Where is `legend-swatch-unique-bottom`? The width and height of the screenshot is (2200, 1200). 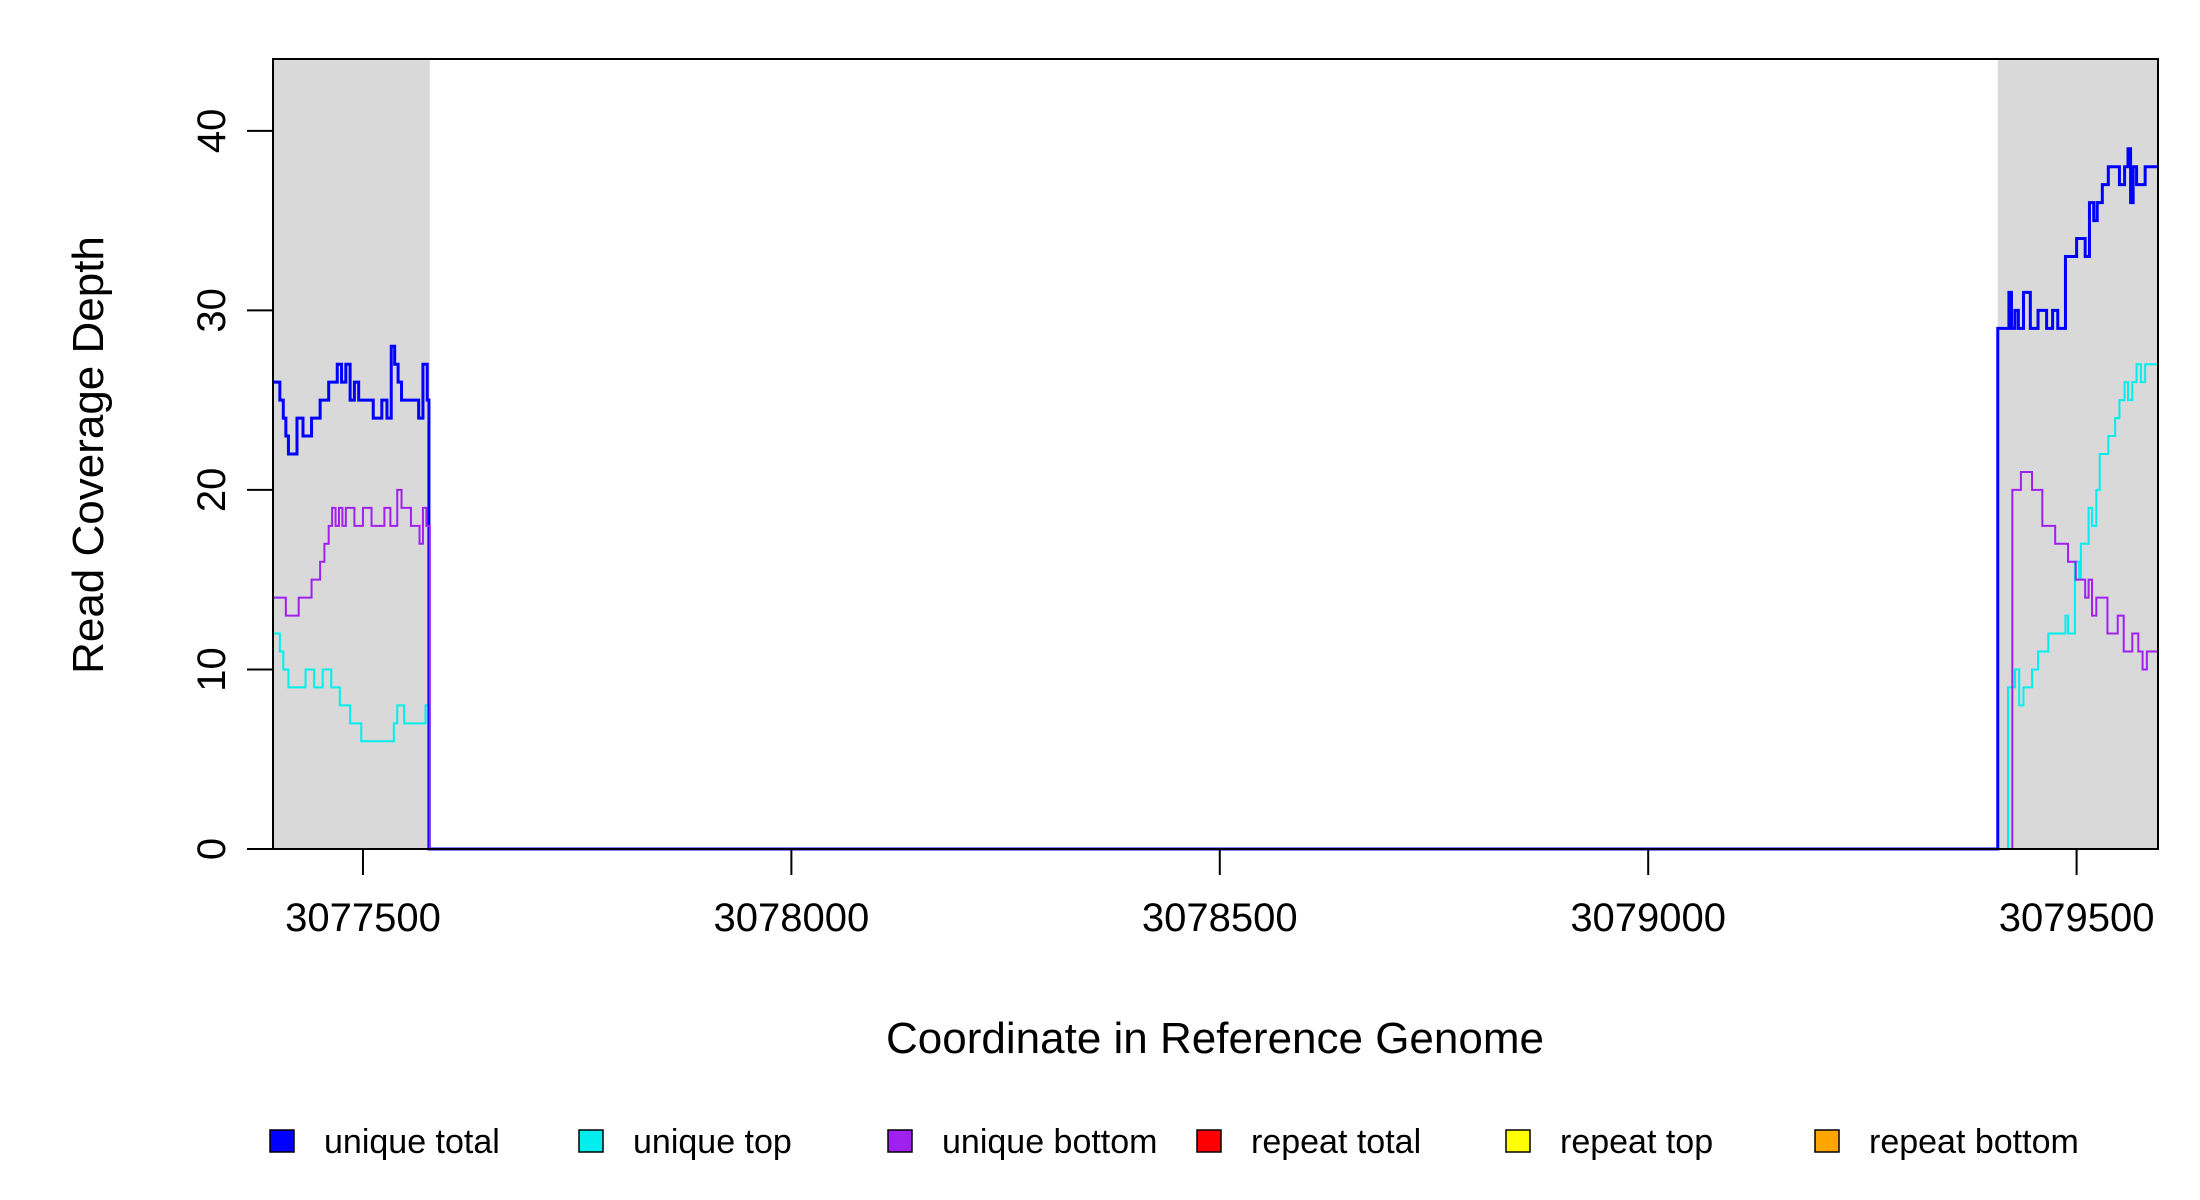 legend-swatch-unique-bottom is located at coordinates (900, 1141).